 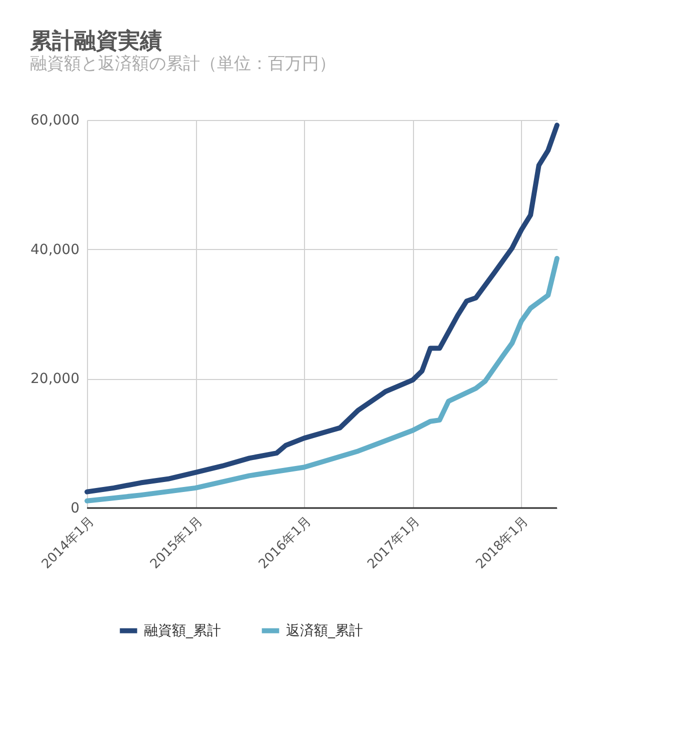 What do you see at coordinates (182, 630) in the screenshot?
I see `legend-label: 融資額_累計` at bounding box center [182, 630].